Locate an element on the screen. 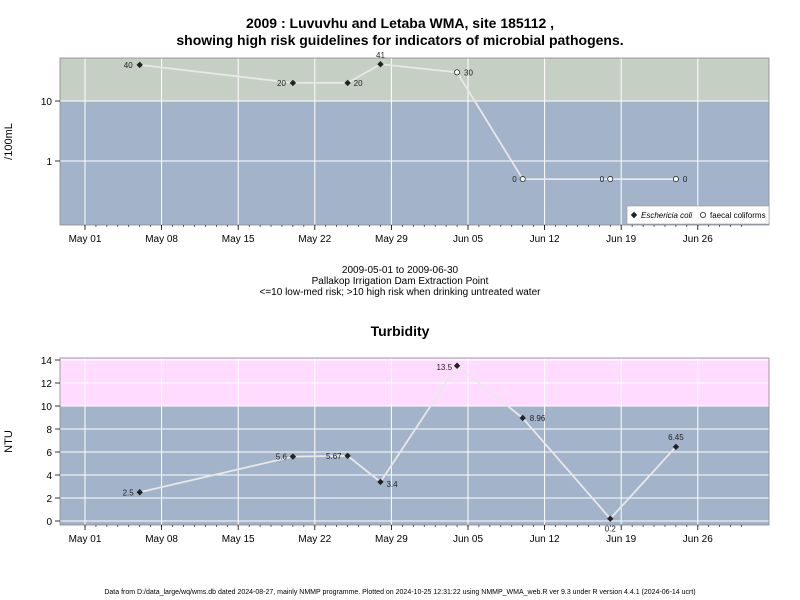 This screenshot has height=600, width=800. chart2-ytick-label: 14 is located at coordinates (47, 361).